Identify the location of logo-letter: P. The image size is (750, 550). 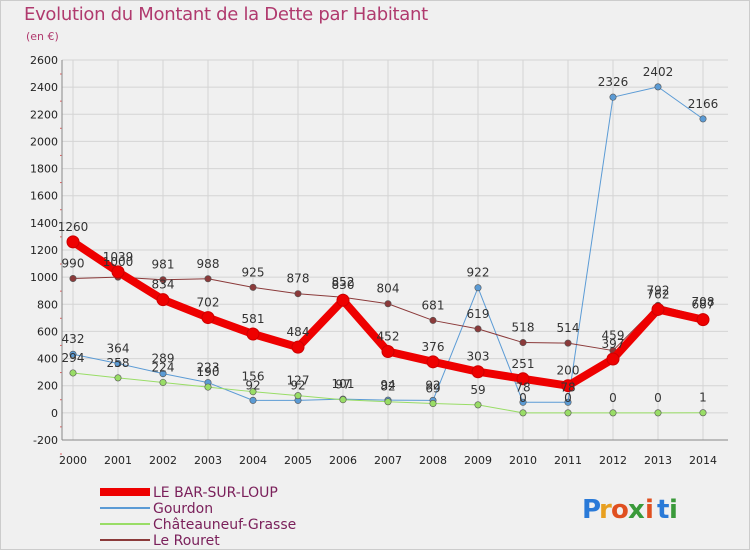
(591, 510).